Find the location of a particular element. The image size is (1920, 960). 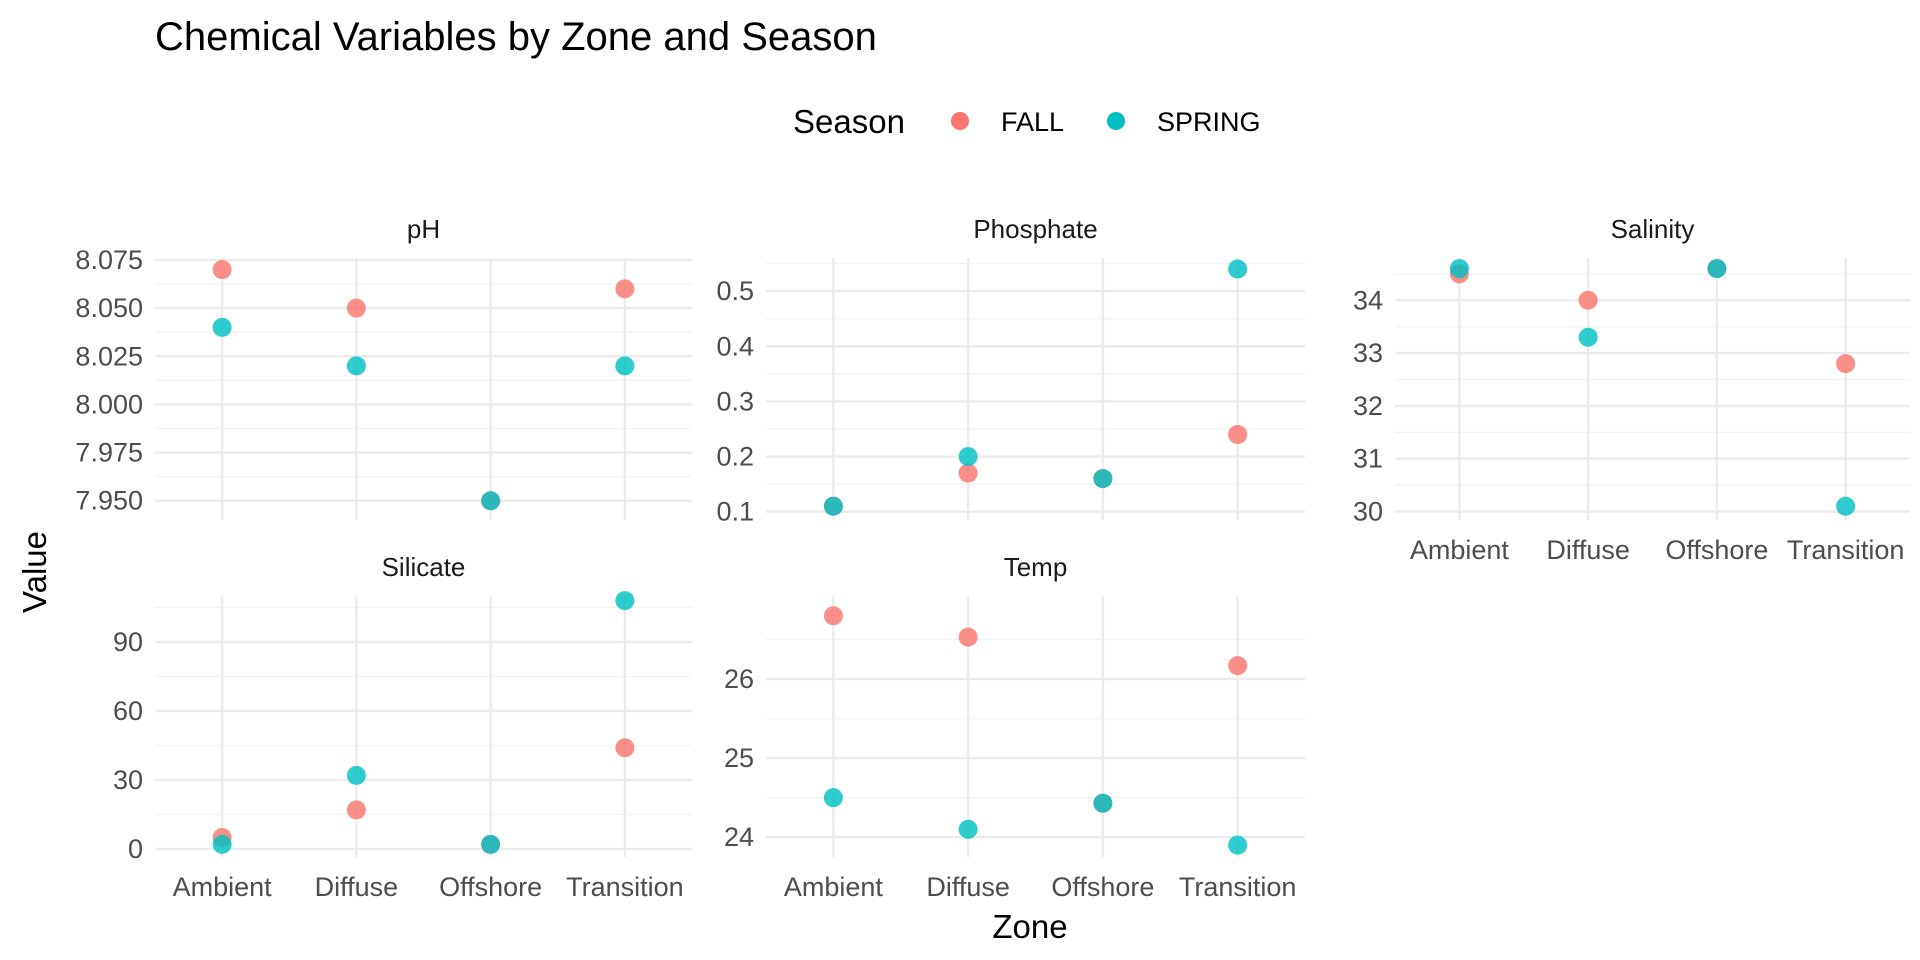

y-tick-label: 7.950 is located at coordinates (109, 501).